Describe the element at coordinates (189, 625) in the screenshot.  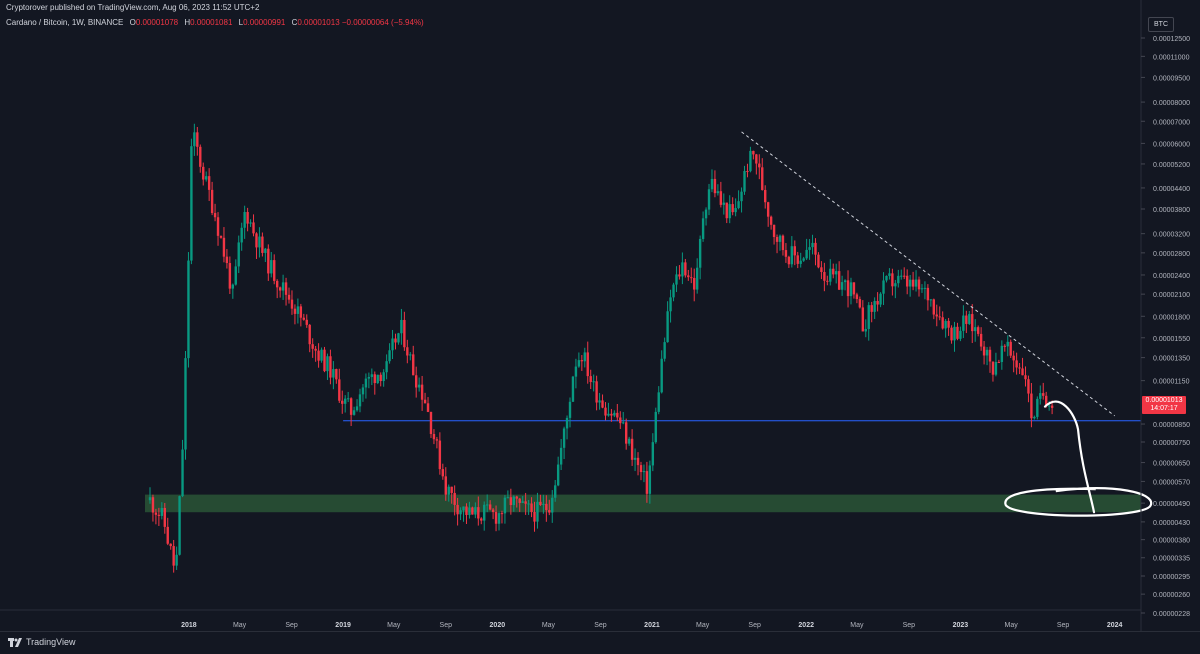
I see `time-tick-label: 2018` at that location.